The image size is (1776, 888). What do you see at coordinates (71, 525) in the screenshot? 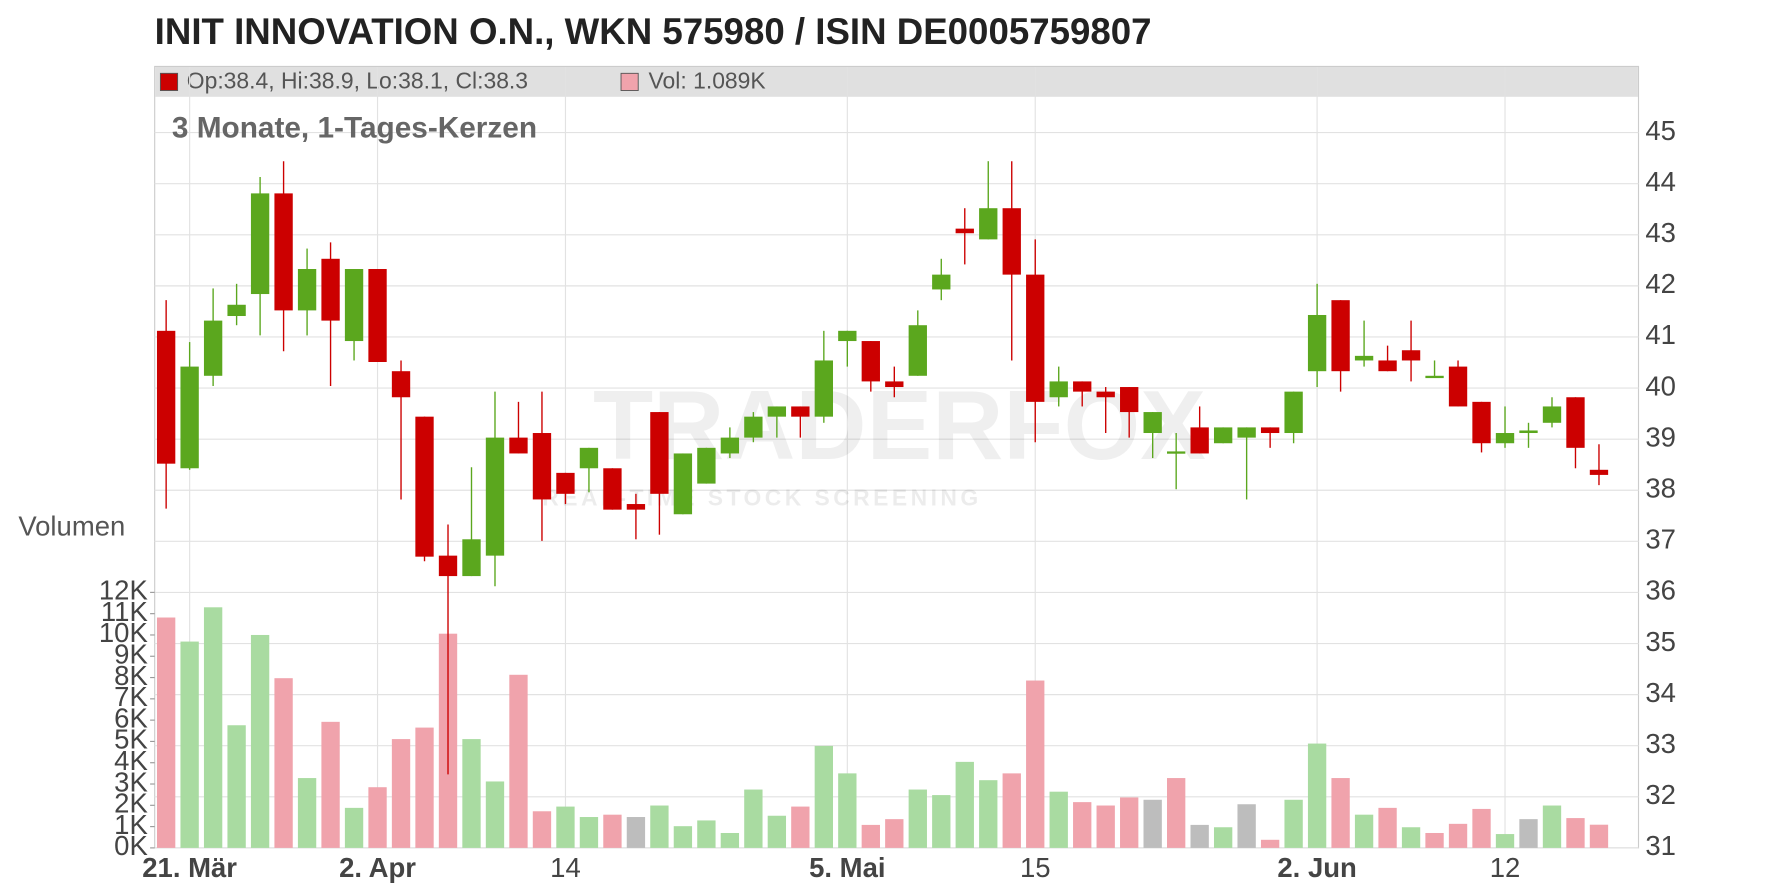
I see `volume-axis-title: Volumen` at bounding box center [71, 525].